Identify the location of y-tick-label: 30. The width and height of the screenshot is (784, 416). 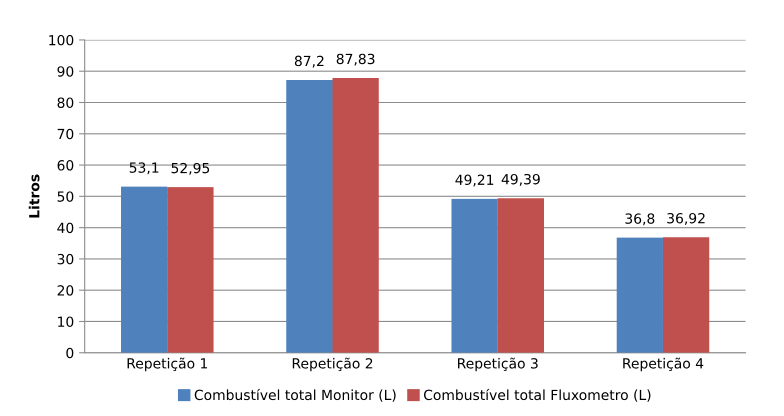
(66, 259).